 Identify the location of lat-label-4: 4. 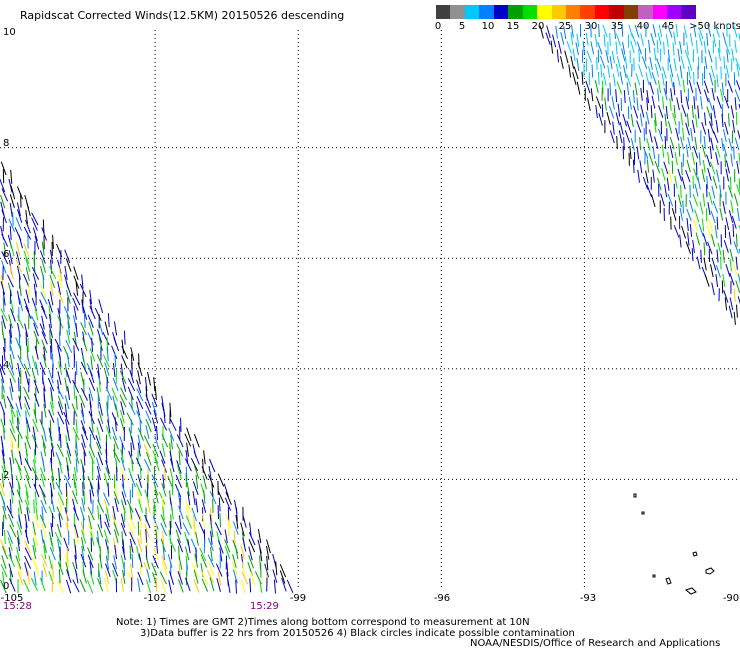
(6, 365).